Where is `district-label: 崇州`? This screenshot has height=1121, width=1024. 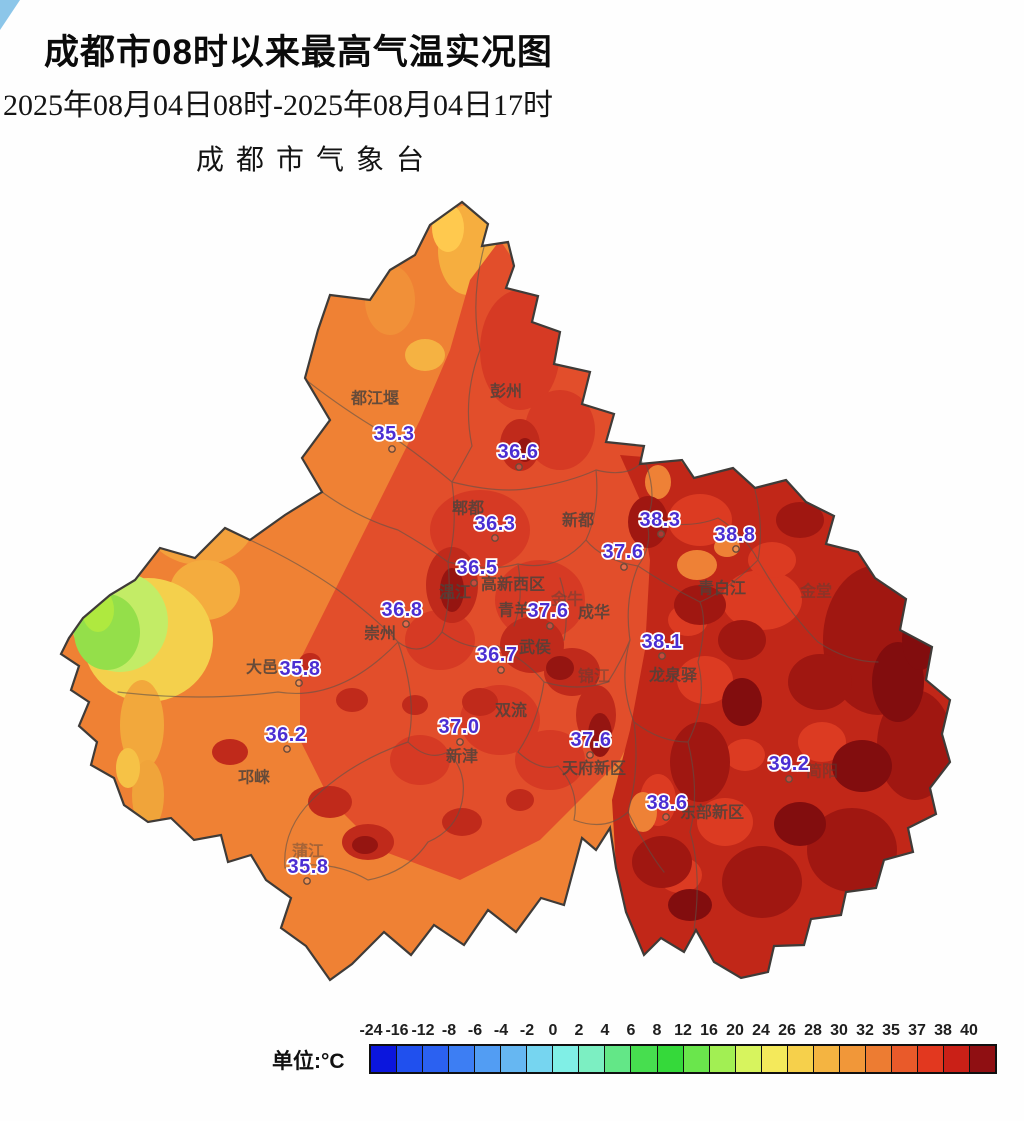
district-label: 崇州 is located at coordinates (380, 633).